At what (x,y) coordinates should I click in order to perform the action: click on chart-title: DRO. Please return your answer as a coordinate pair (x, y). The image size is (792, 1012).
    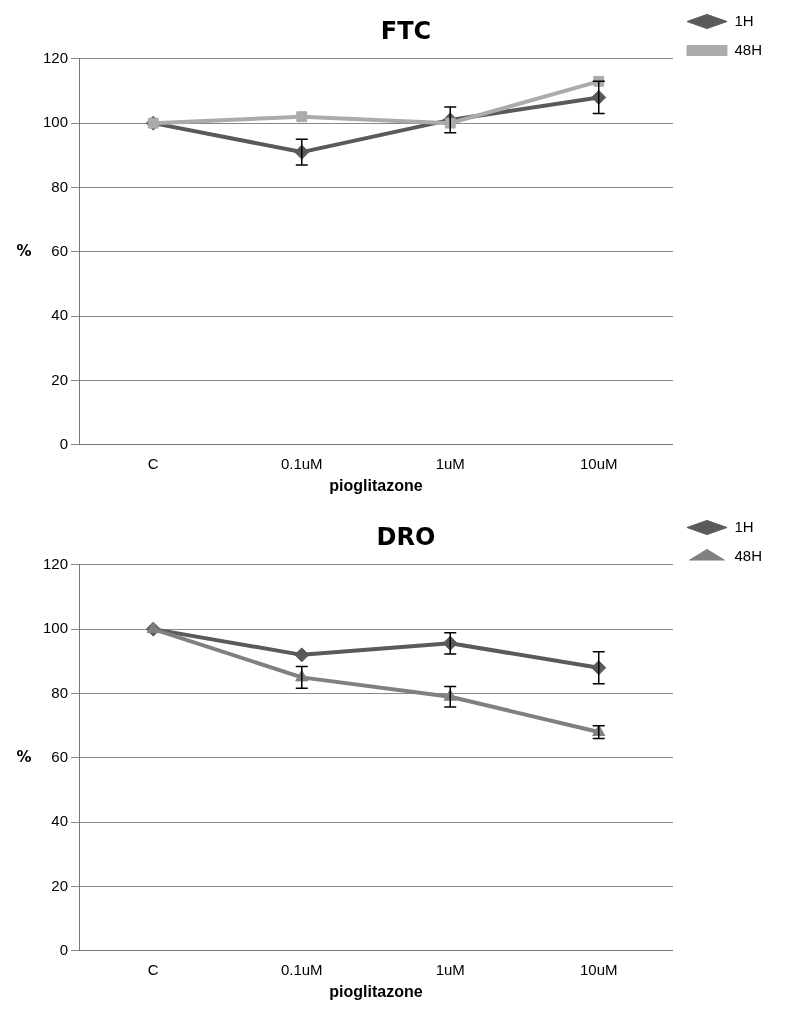
    Looking at the image, I should click on (406, 536).